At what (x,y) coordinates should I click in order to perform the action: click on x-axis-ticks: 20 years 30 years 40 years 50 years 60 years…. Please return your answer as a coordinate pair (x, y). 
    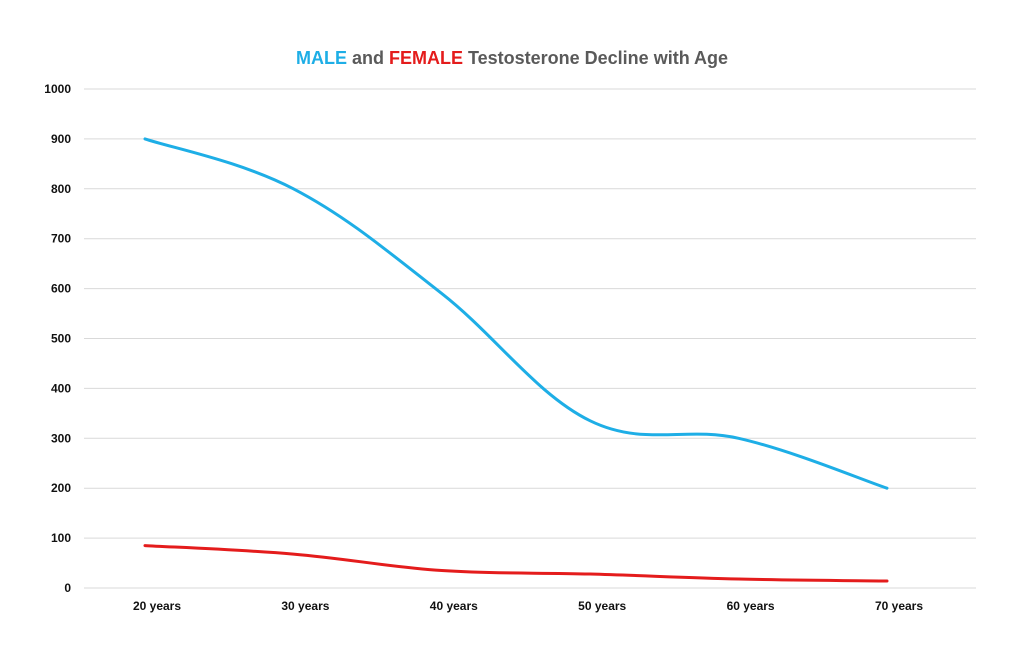
    Looking at the image, I should click on (528, 606).